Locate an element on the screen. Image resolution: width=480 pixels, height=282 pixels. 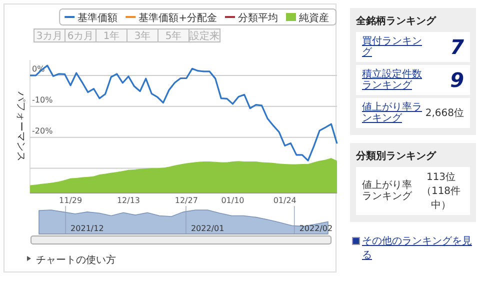
text: 2,668位 is located at coordinates (444, 113).